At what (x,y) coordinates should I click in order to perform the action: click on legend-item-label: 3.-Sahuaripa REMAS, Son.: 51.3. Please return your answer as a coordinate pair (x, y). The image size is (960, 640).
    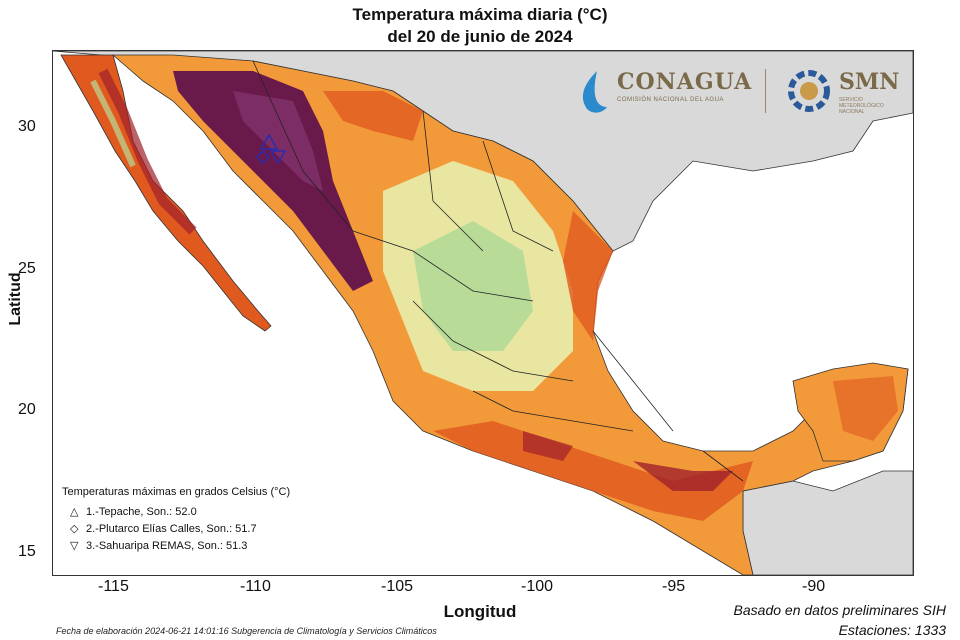
    Looking at the image, I should click on (167, 546).